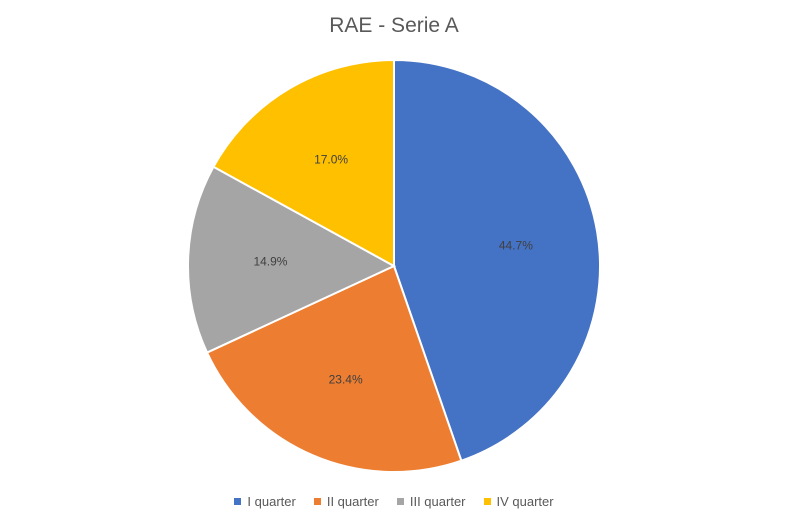 The height and width of the screenshot is (522, 788). What do you see at coordinates (331, 160) in the screenshot?
I see `data-label-iv-quarter: 17.0%` at bounding box center [331, 160].